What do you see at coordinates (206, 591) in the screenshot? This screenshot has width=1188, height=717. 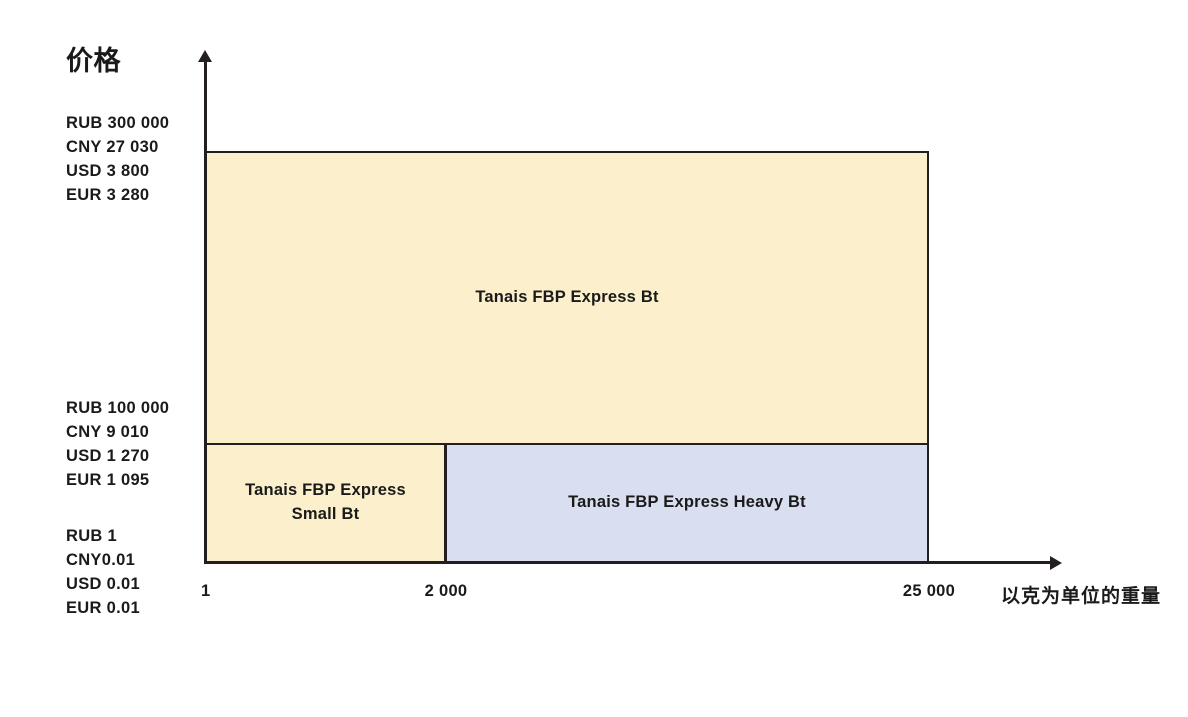 I see `x-tick-label-1: 1` at bounding box center [206, 591].